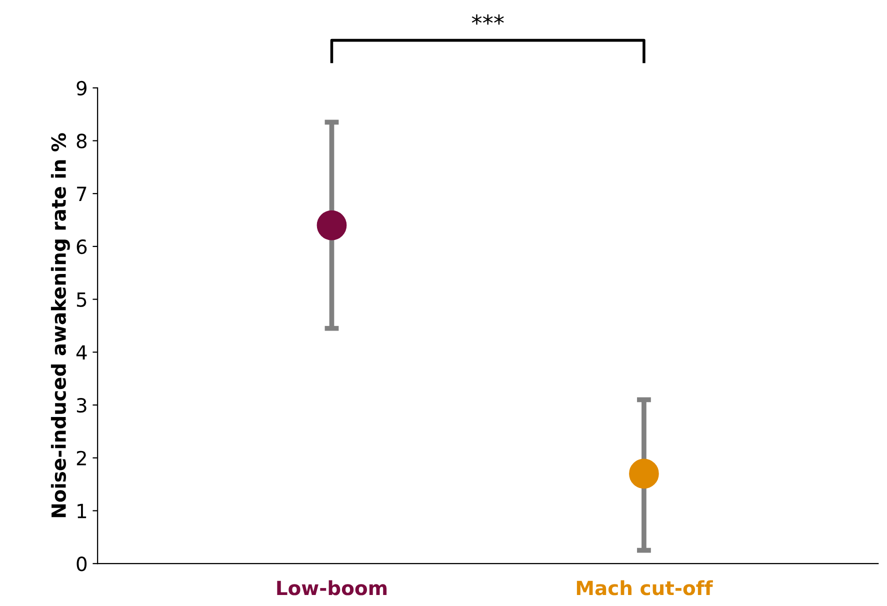  I want to click on y-tick-label: 2, so click(81, 458).